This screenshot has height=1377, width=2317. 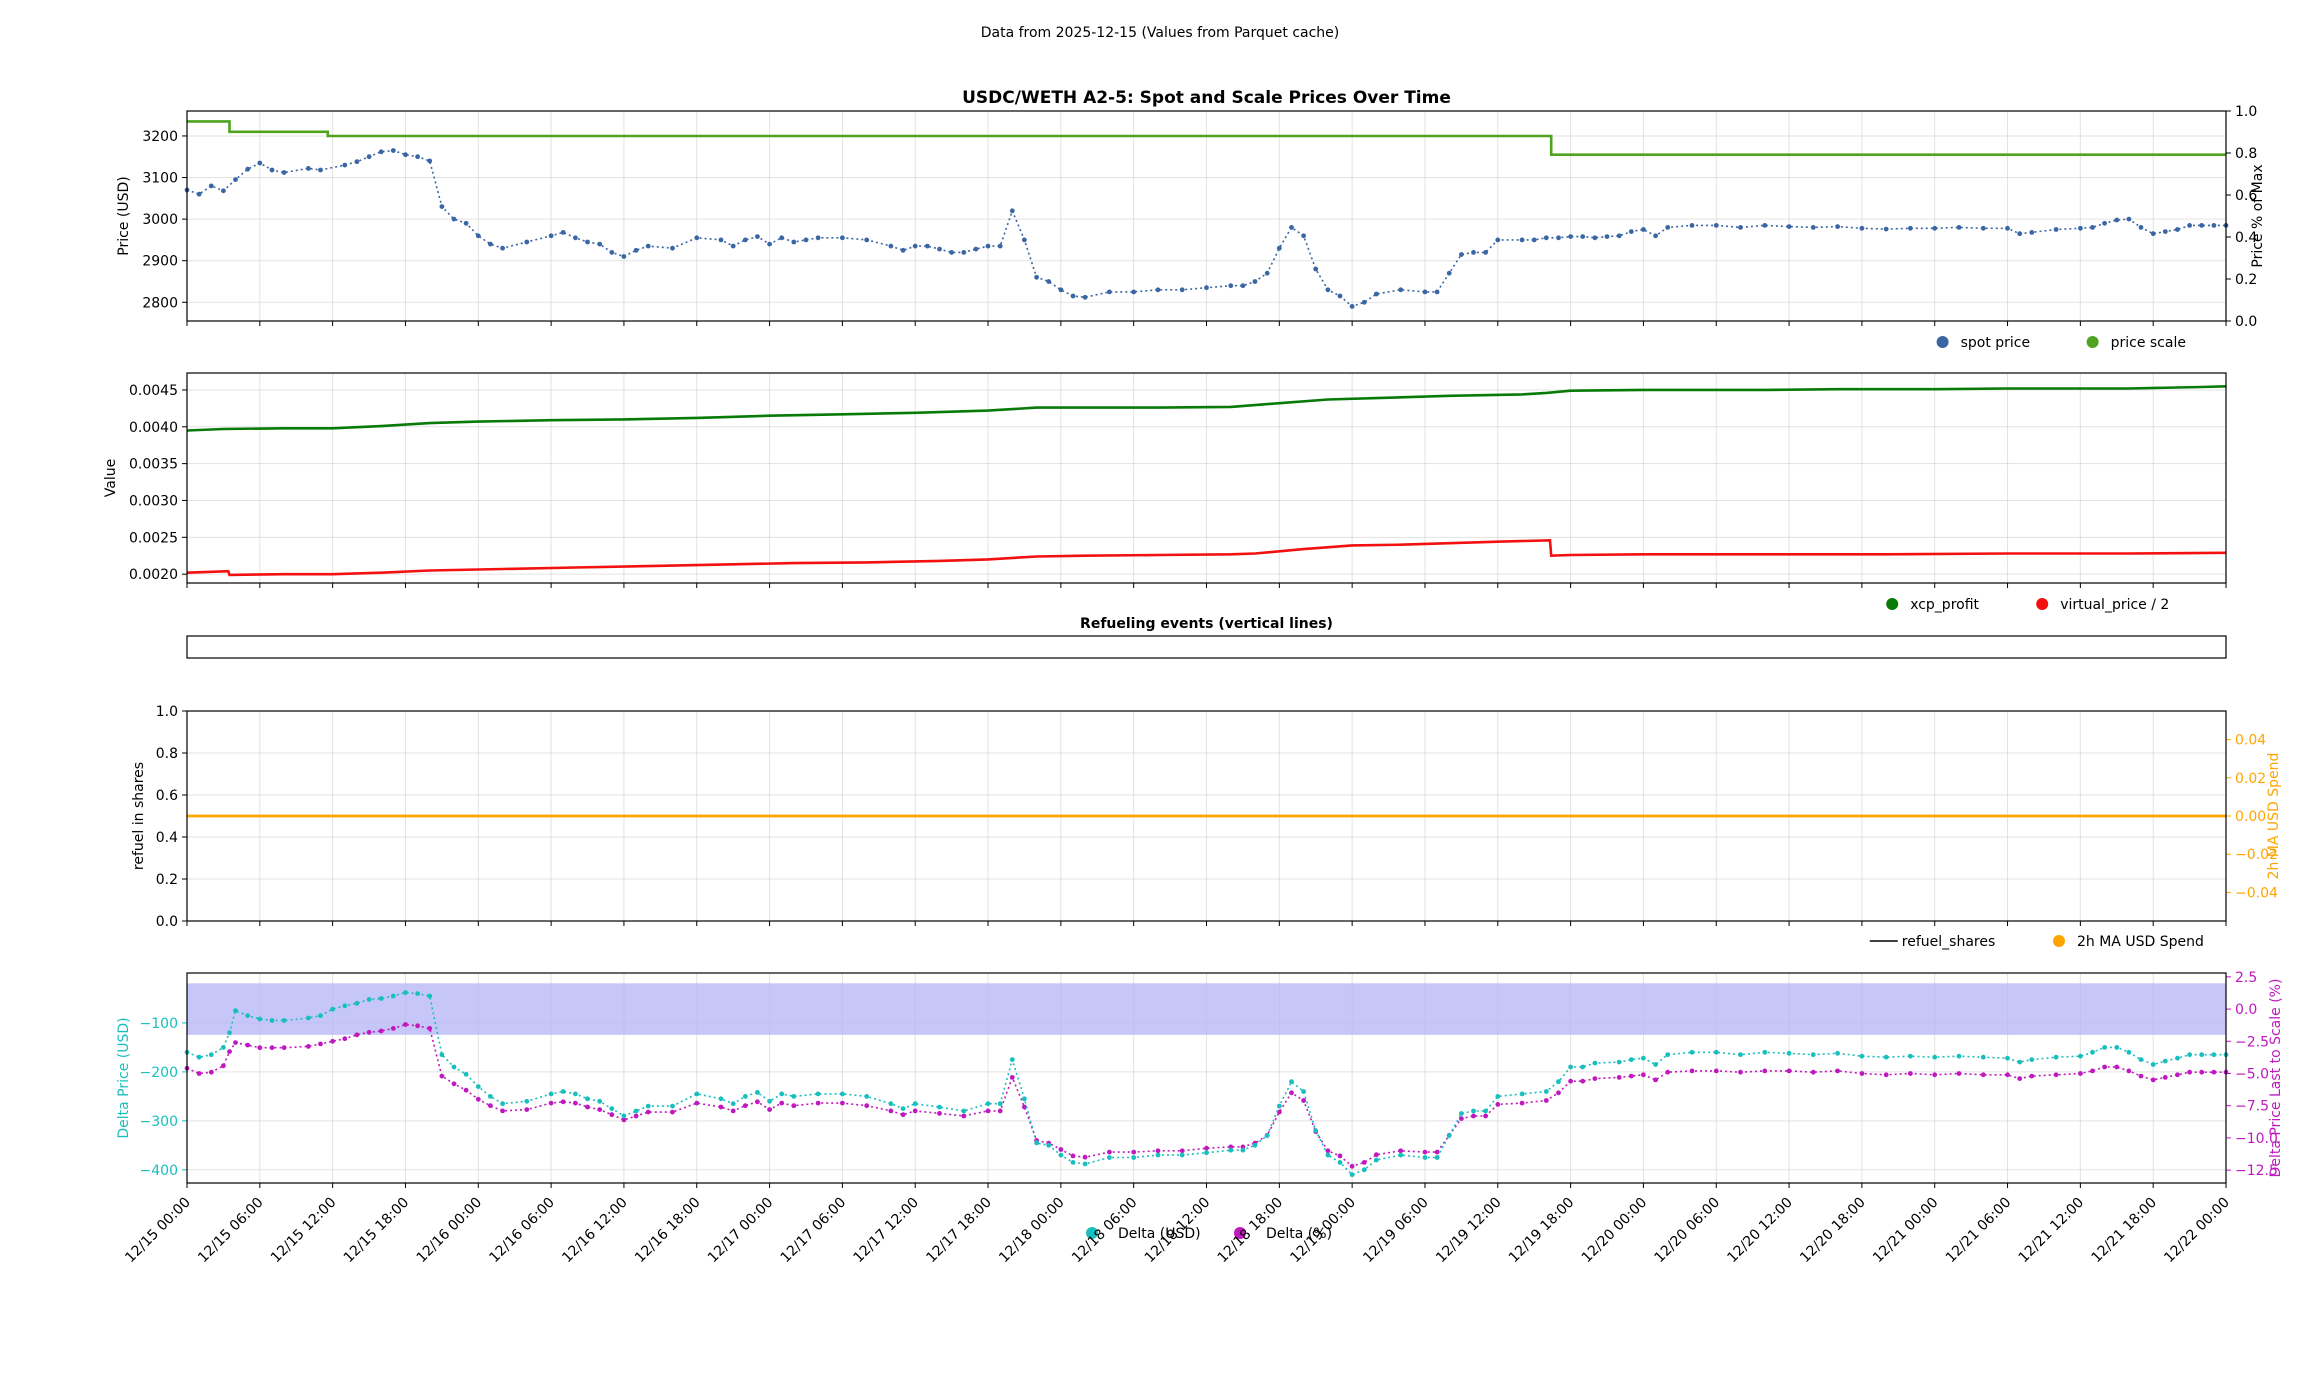 I want to click on y2-tick-label: −7.5, so click(x=2252, y=1107).